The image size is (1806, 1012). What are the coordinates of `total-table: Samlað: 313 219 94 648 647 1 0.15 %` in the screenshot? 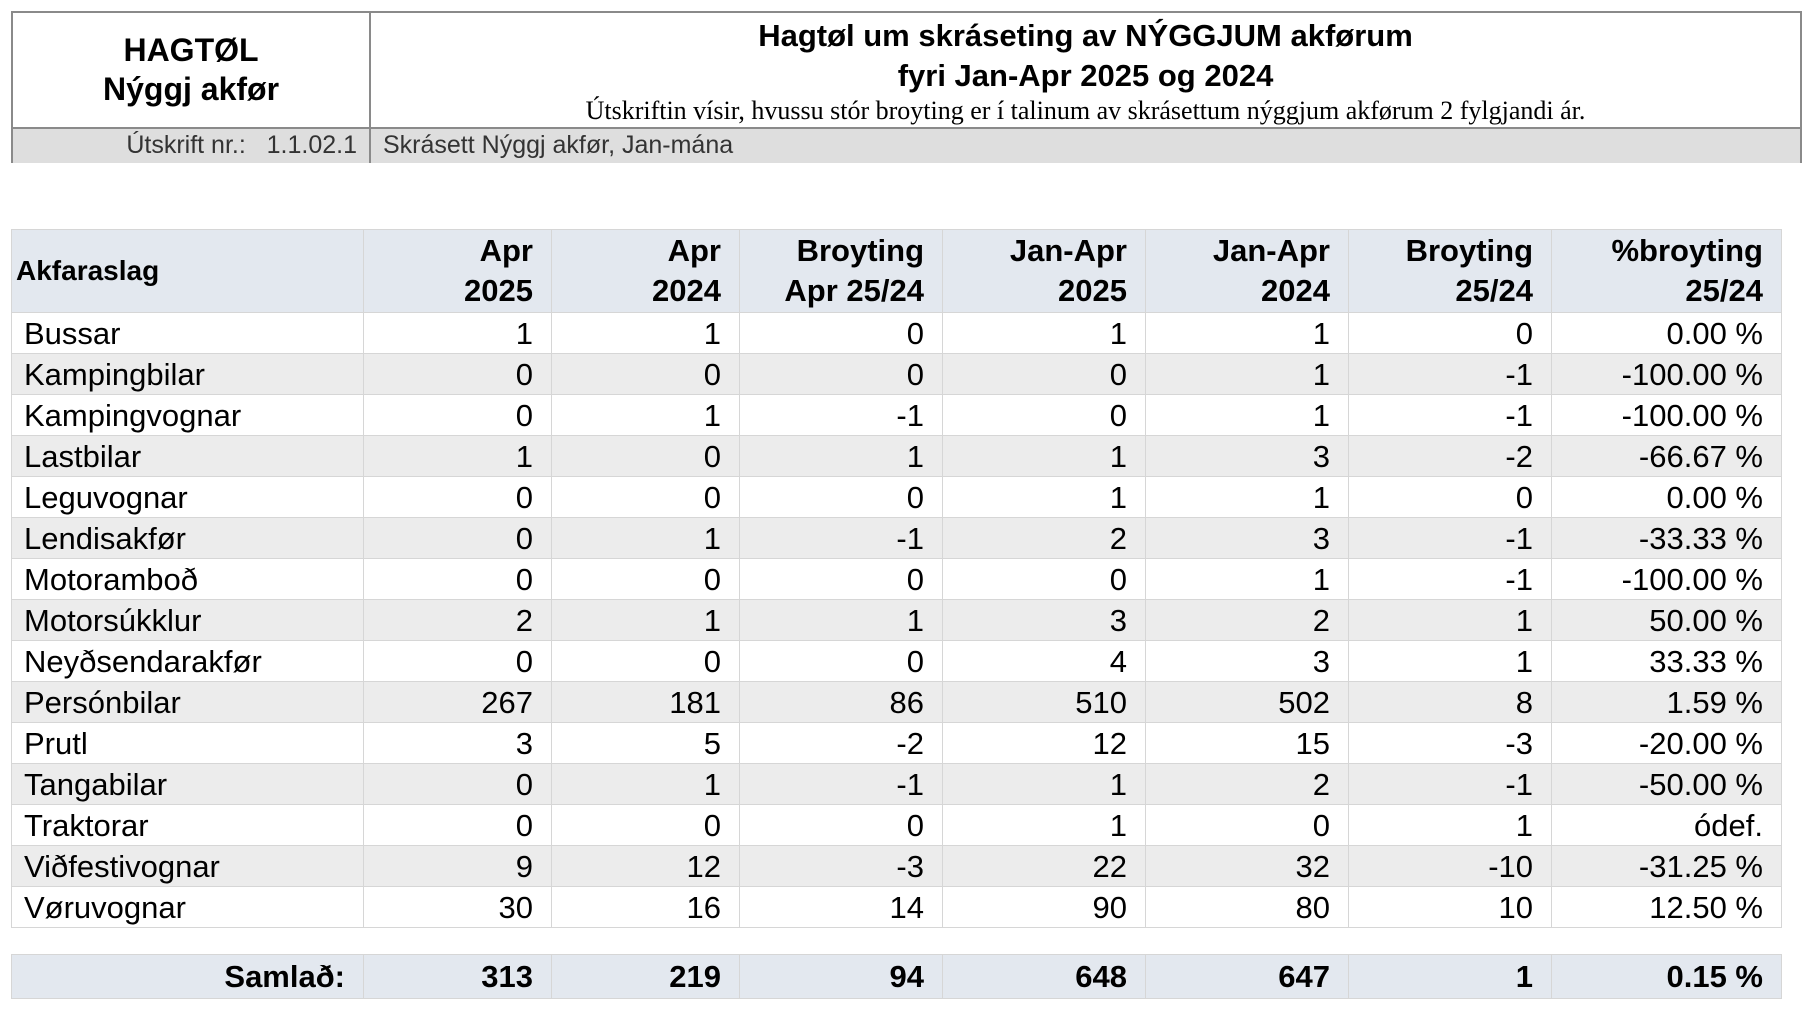 It's located at (896, 976).